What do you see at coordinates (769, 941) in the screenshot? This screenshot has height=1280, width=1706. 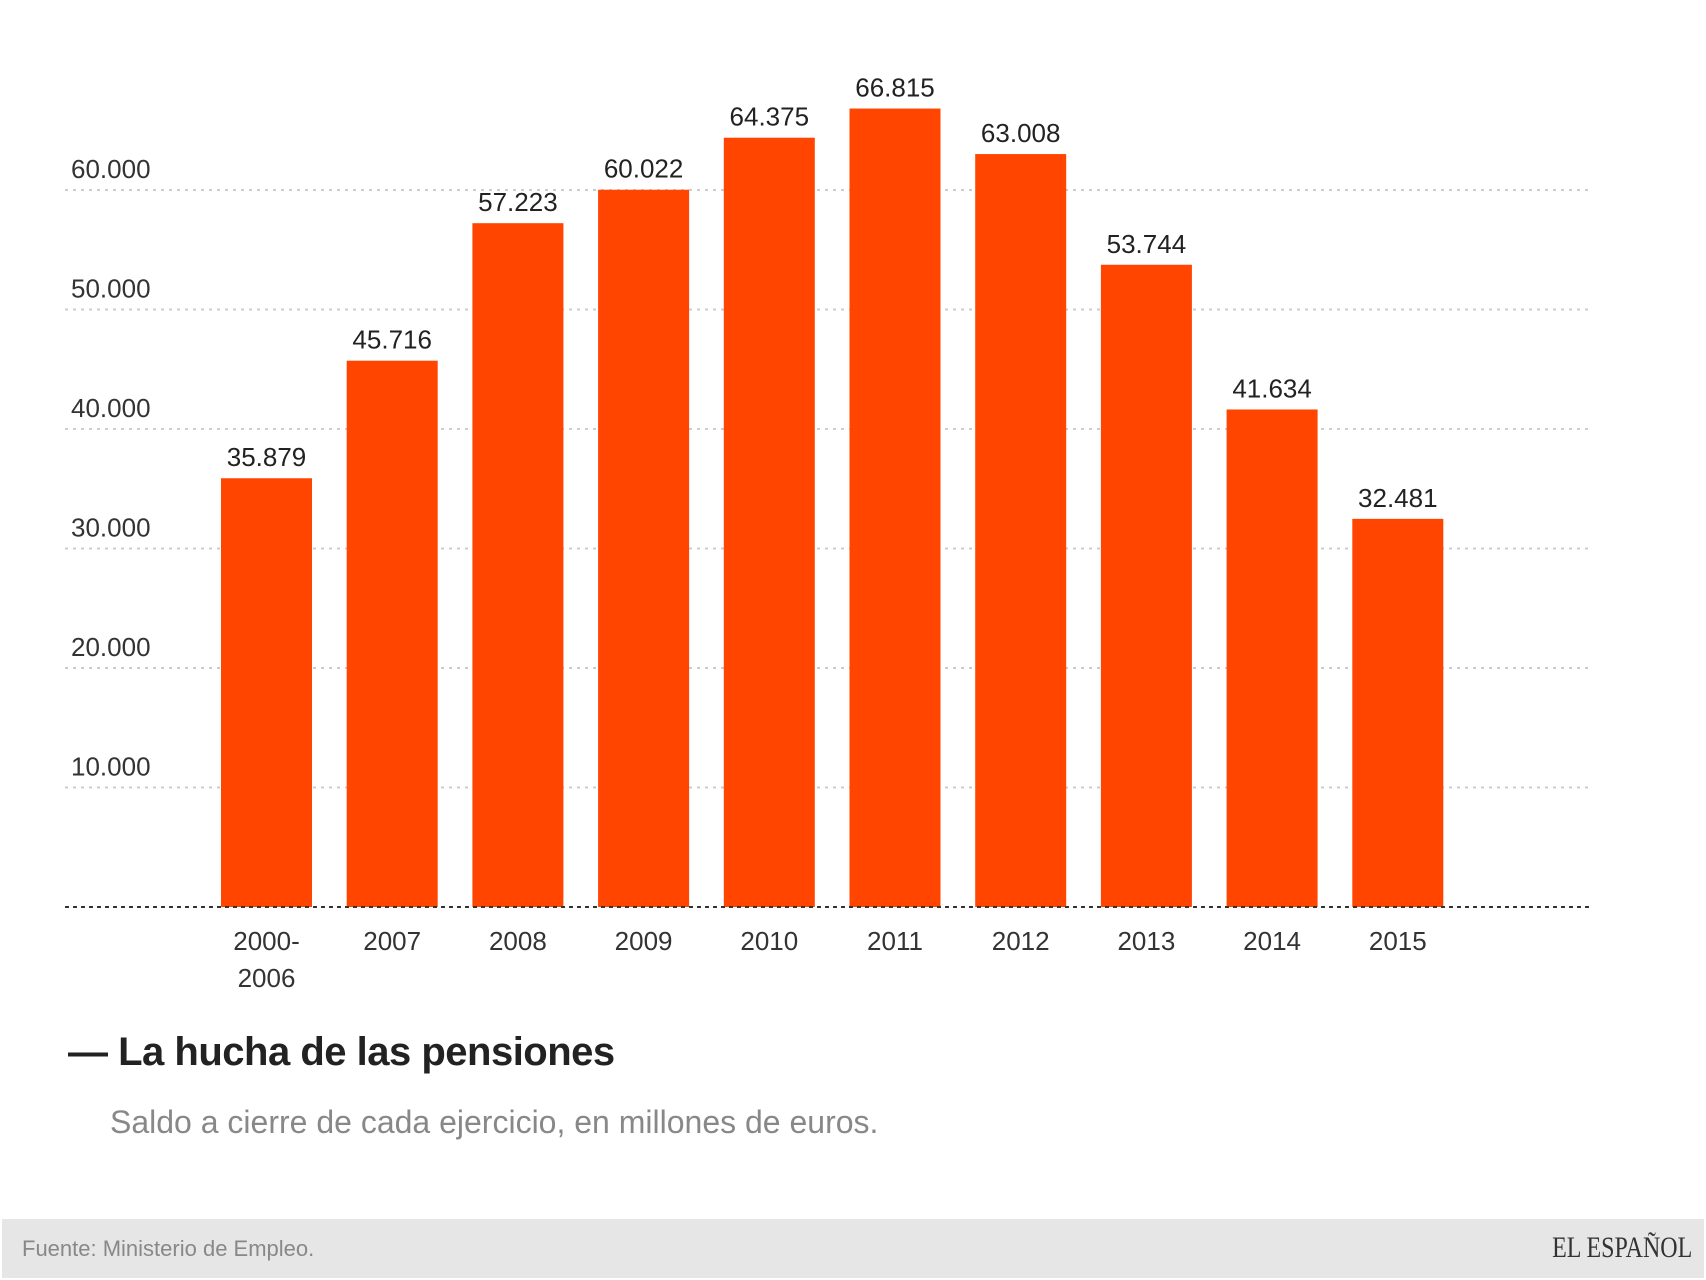 I see `x-tick-label: 2010` at bounding box center [769, 941].